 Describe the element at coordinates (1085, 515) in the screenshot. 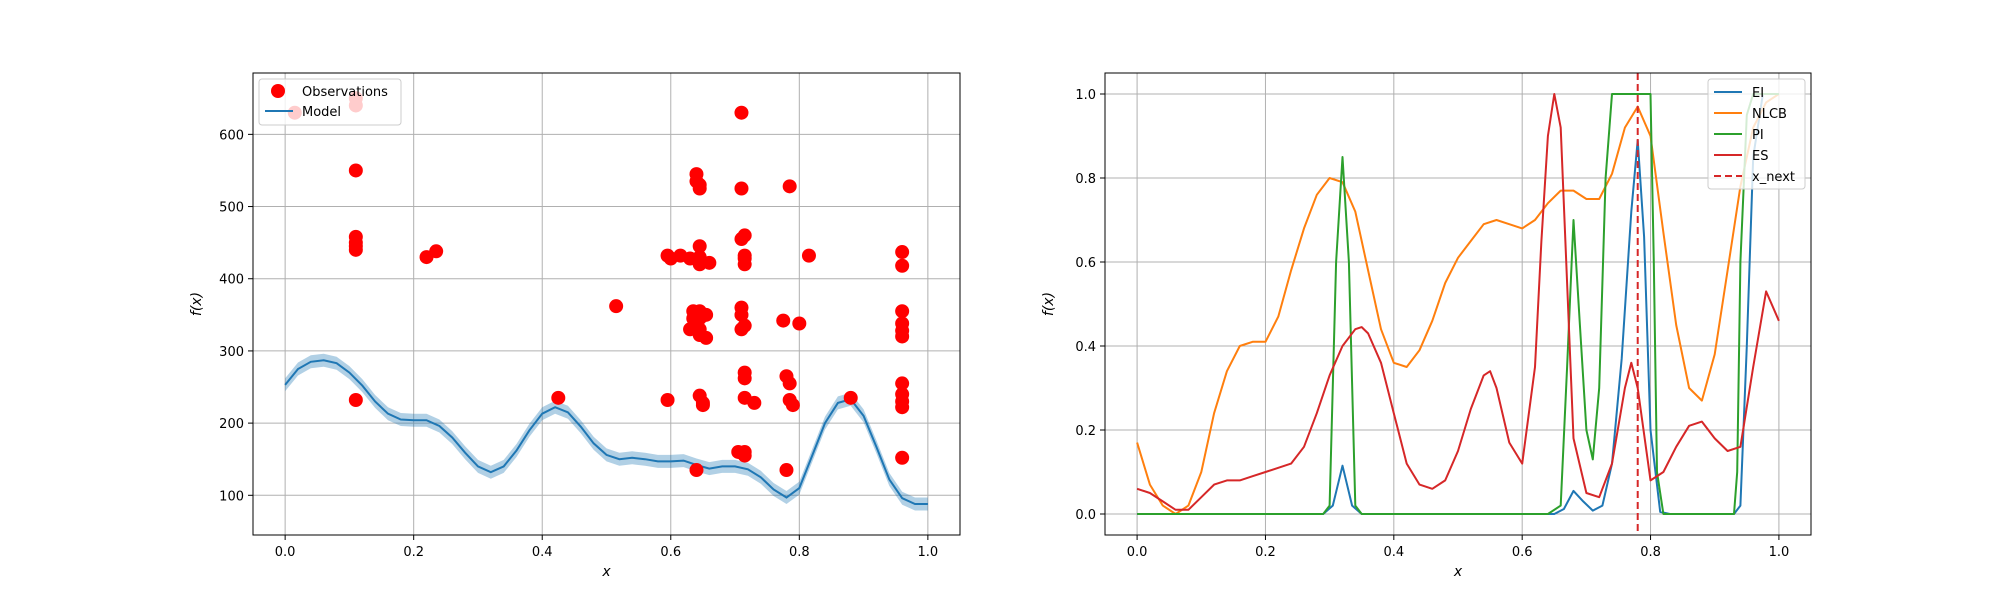

I see `y-tick-label: 0.0` at that location.